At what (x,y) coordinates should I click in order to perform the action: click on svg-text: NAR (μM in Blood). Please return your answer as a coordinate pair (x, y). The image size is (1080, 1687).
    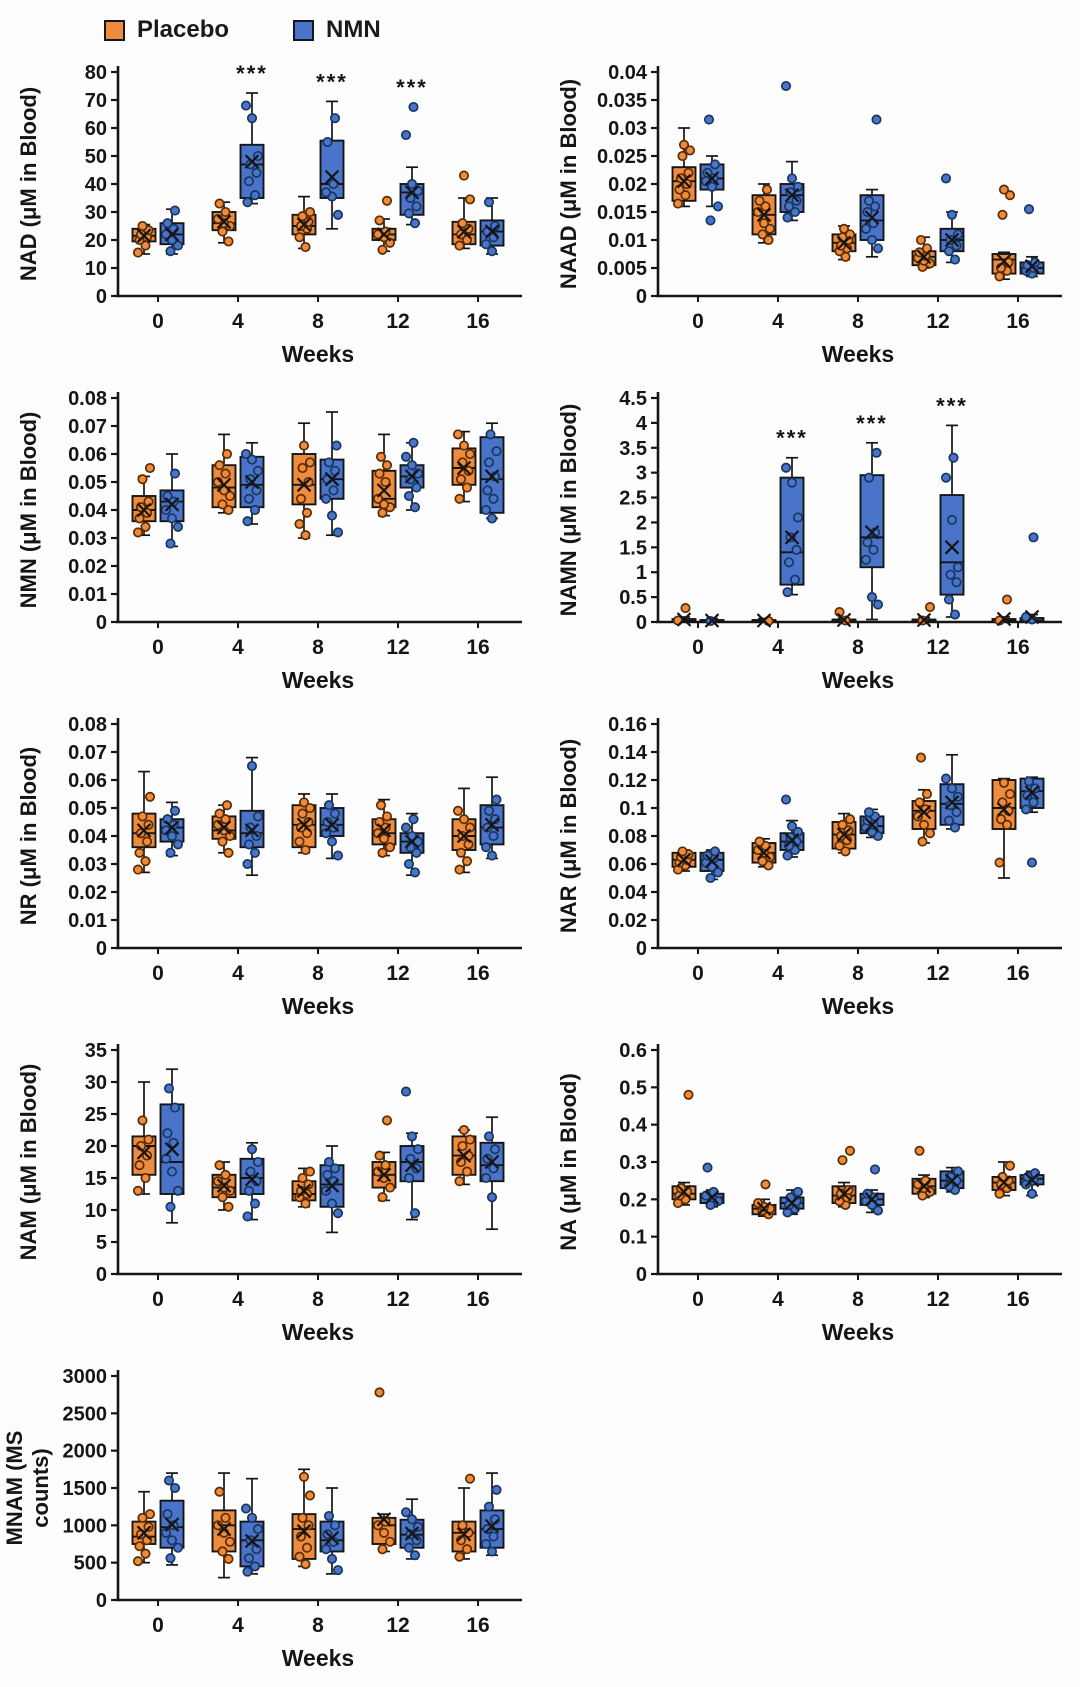
    Looking at the image, I should click on (568, 836).